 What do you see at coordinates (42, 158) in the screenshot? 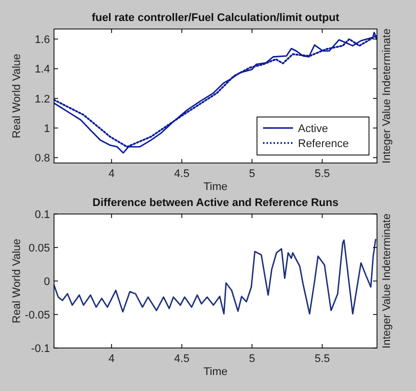
I see `y-tick-label: 0.8` at bounding box center [42, 158].